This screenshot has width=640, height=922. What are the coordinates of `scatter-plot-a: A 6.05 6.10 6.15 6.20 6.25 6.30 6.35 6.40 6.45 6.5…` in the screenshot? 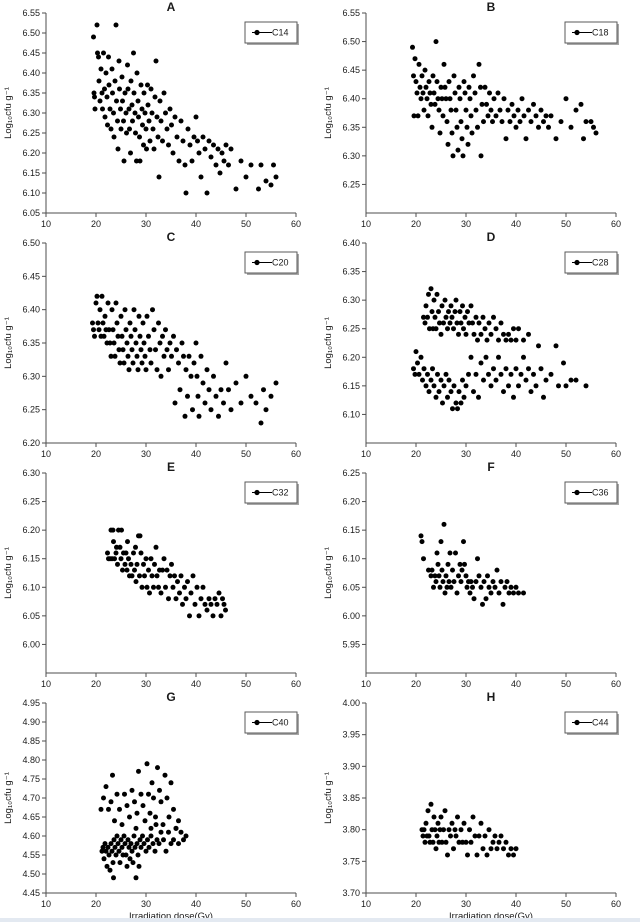 It's located at (152, 114).